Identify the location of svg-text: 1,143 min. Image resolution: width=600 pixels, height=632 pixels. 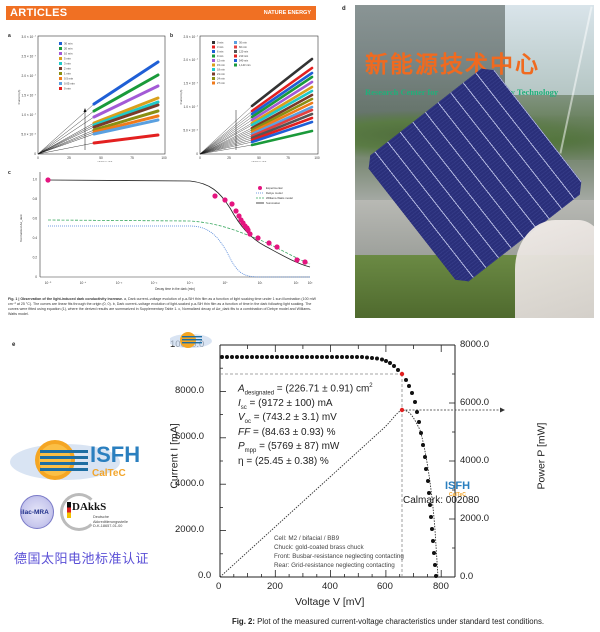
(245, 65).